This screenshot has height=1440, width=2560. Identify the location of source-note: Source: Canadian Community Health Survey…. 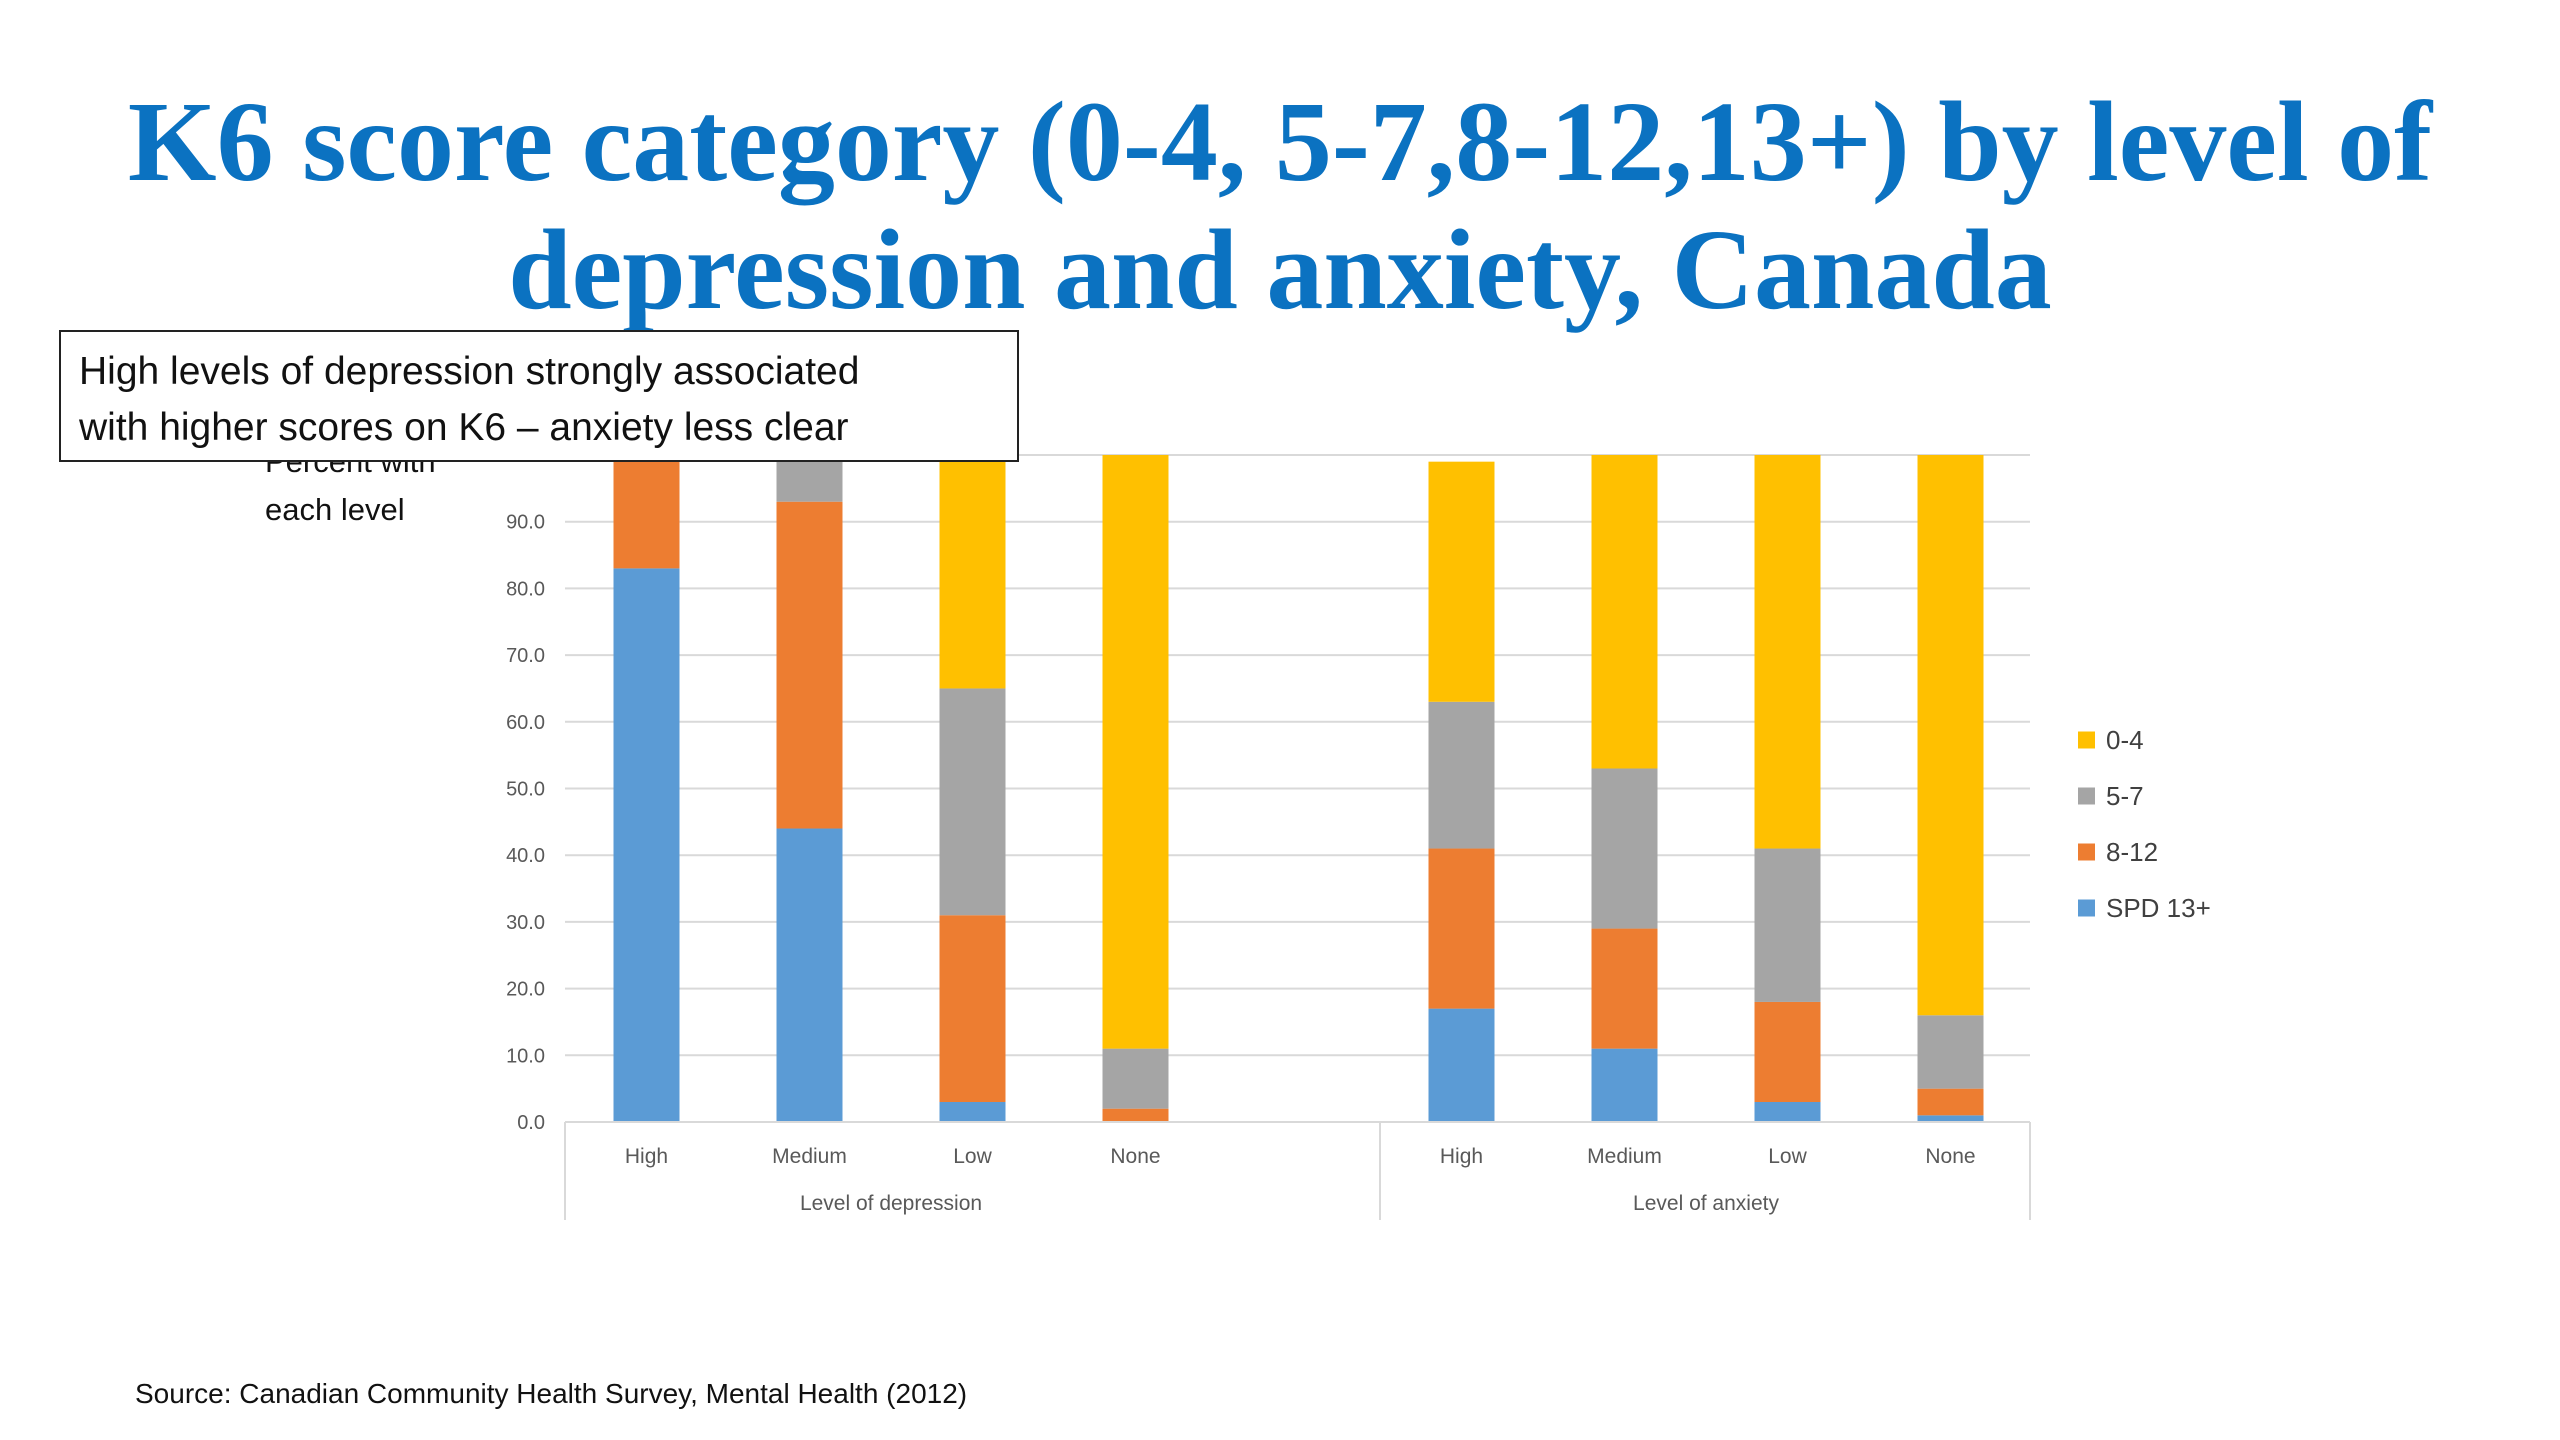
(551, 1393).